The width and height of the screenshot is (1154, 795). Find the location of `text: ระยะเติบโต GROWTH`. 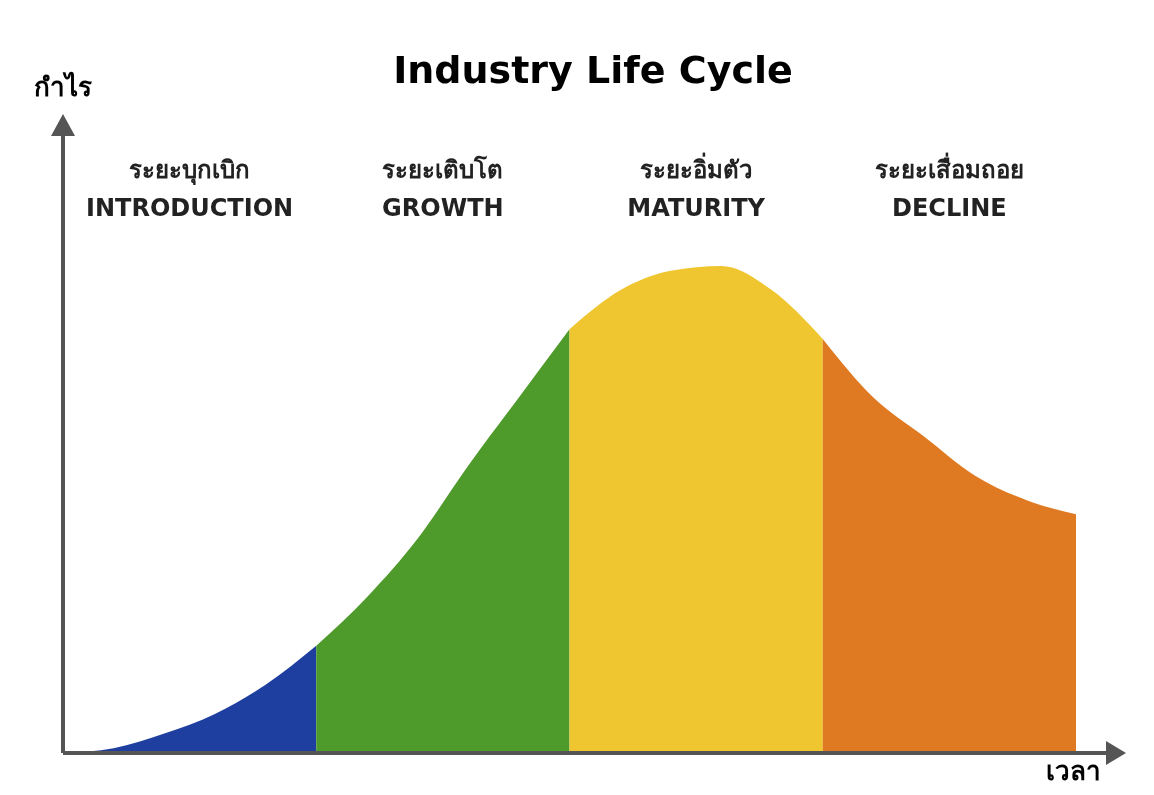

text: ระยะเติบโต GROWTH is located at coordinates (443, 188).